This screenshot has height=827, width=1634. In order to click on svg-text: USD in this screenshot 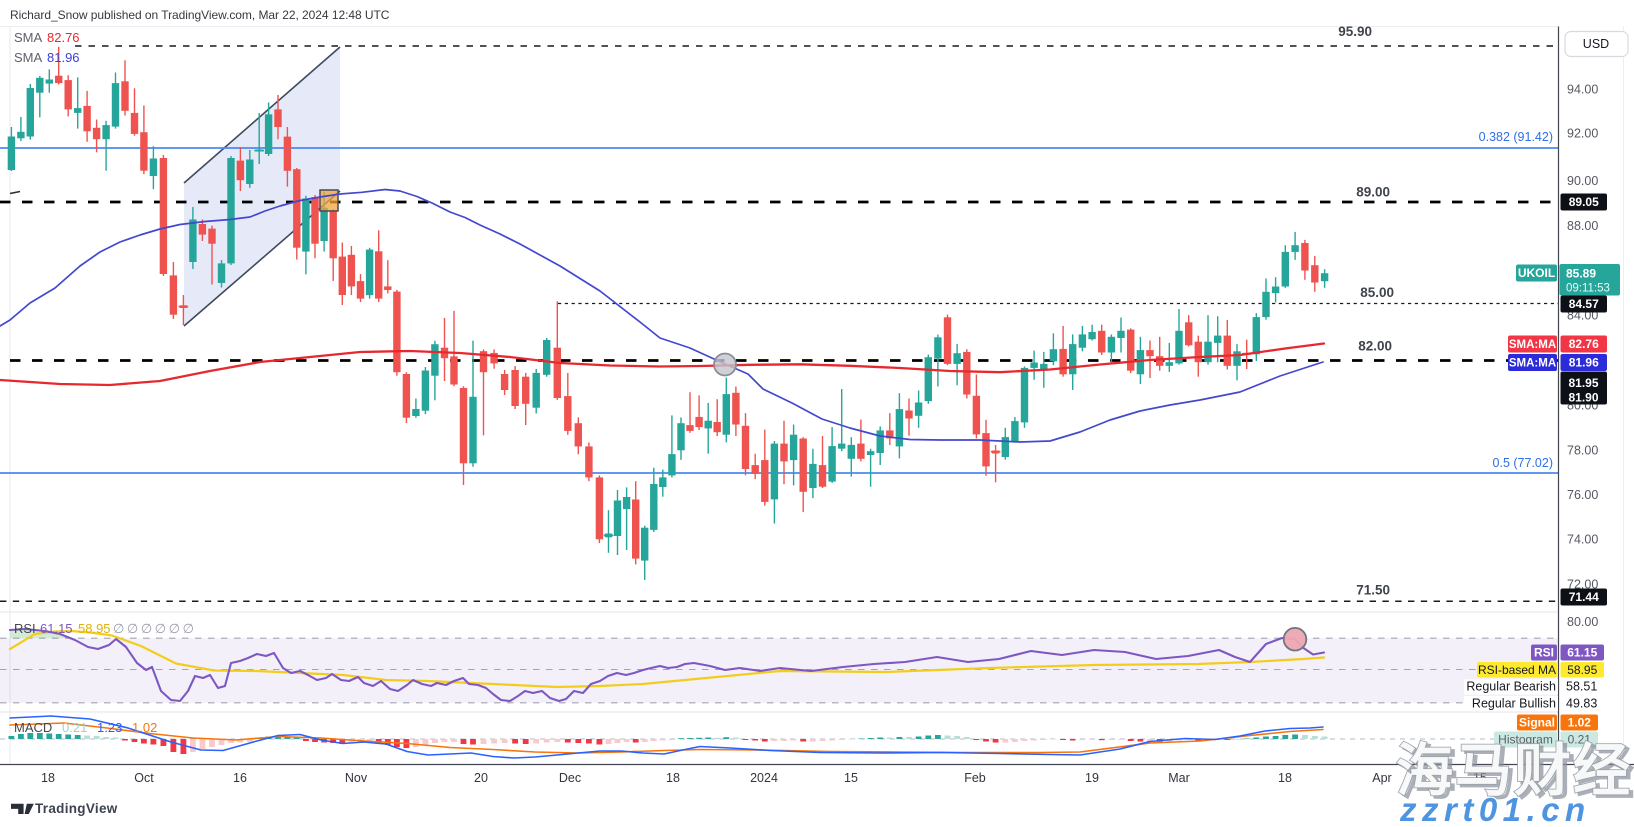, I will do `click(1596, 44)`.